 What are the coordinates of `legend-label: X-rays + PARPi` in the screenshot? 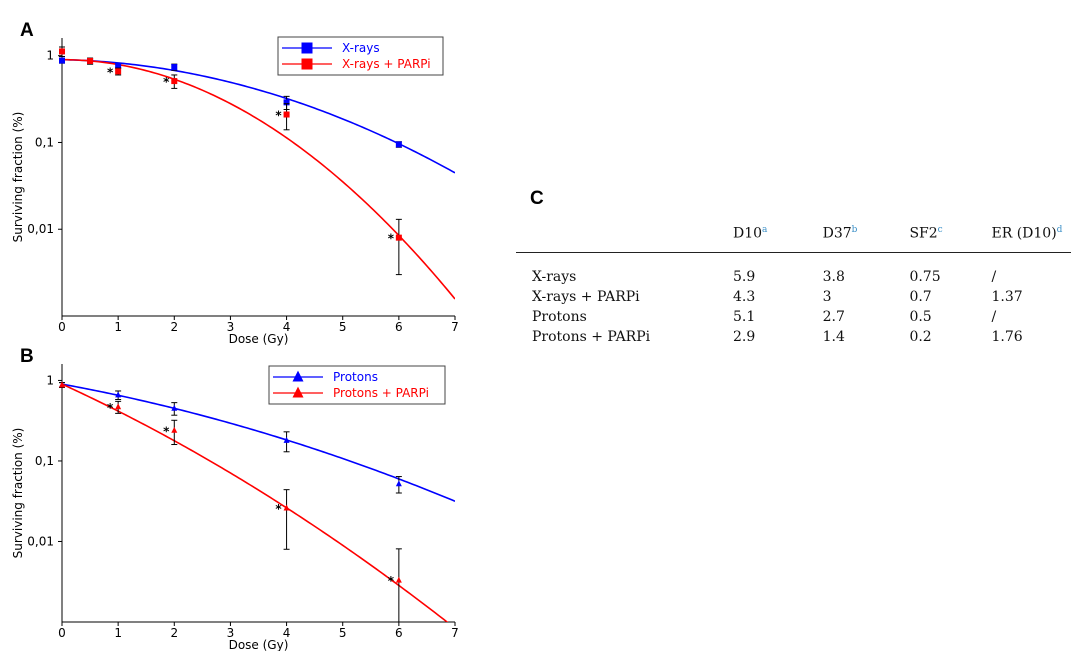 It's located at (386, 64).